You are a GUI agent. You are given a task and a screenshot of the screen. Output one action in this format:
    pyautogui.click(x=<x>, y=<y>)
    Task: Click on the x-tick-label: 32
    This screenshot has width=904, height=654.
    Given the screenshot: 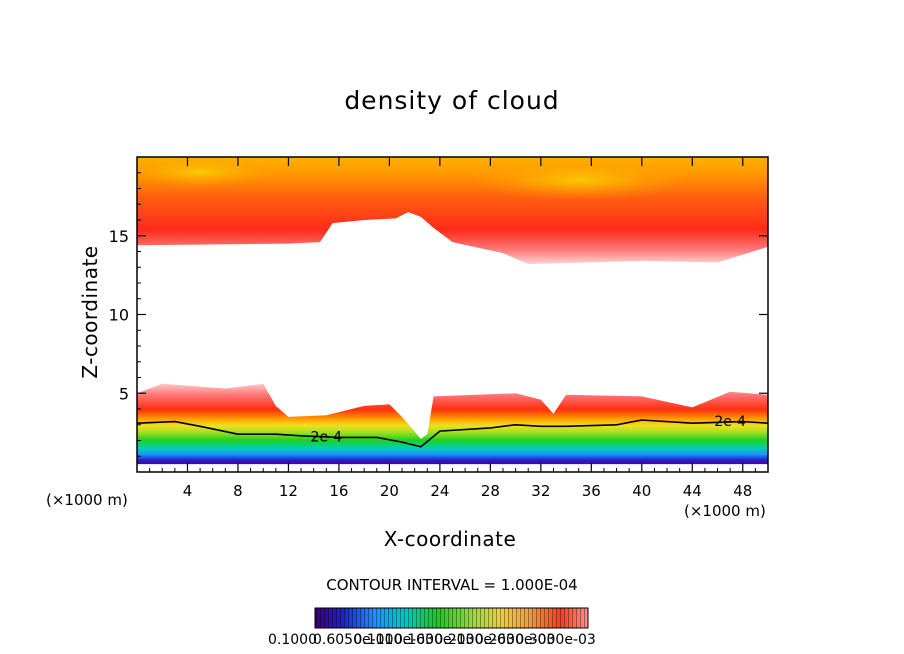 What is the action you would take?
    pyautogui.click(x=540, y=491)
    